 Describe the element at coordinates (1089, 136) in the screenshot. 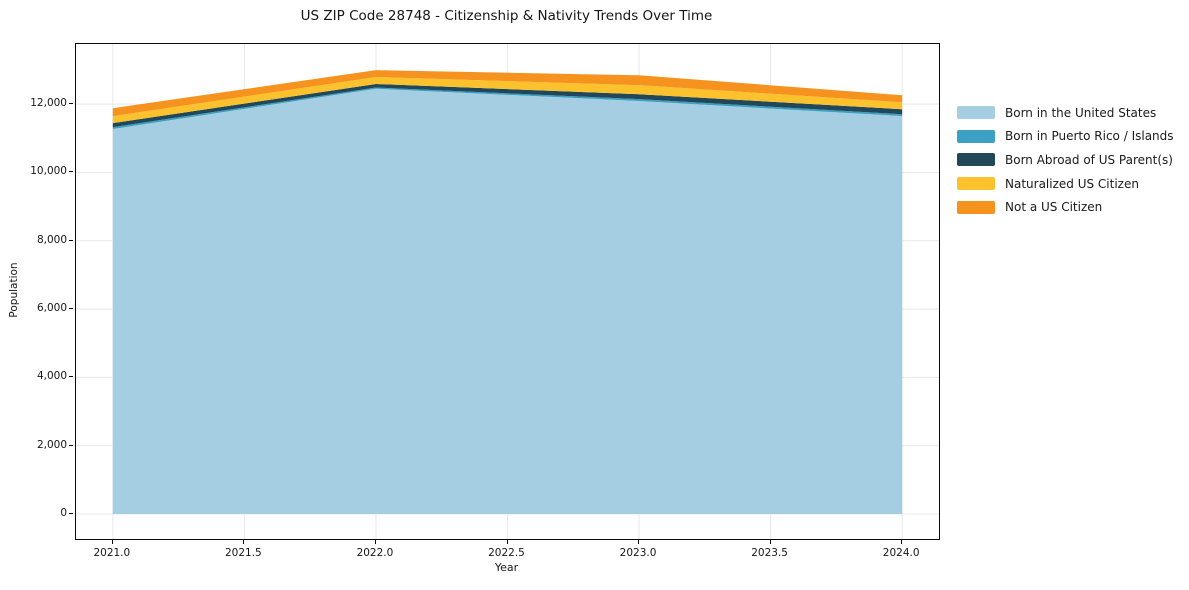

I see `legend-item-label: Born in Puerto Rico / Islands` at that location.